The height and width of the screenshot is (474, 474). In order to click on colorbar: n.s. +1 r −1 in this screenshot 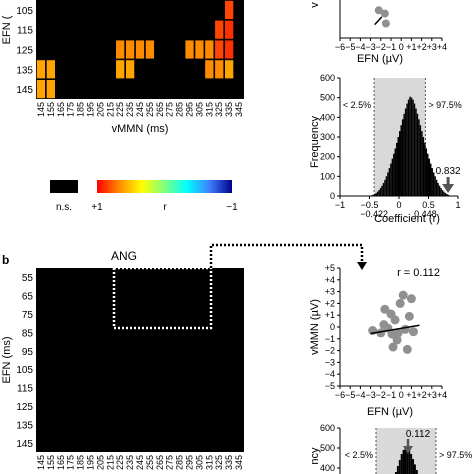, I will do `click(144, 196)`.